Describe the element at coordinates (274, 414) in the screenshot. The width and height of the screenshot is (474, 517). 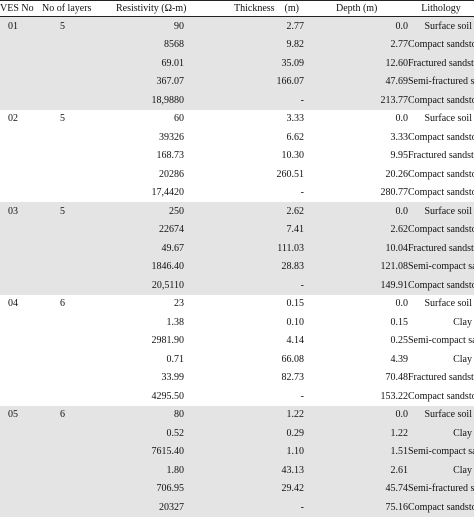
I see `cell-thickness: 1.22` at that location.